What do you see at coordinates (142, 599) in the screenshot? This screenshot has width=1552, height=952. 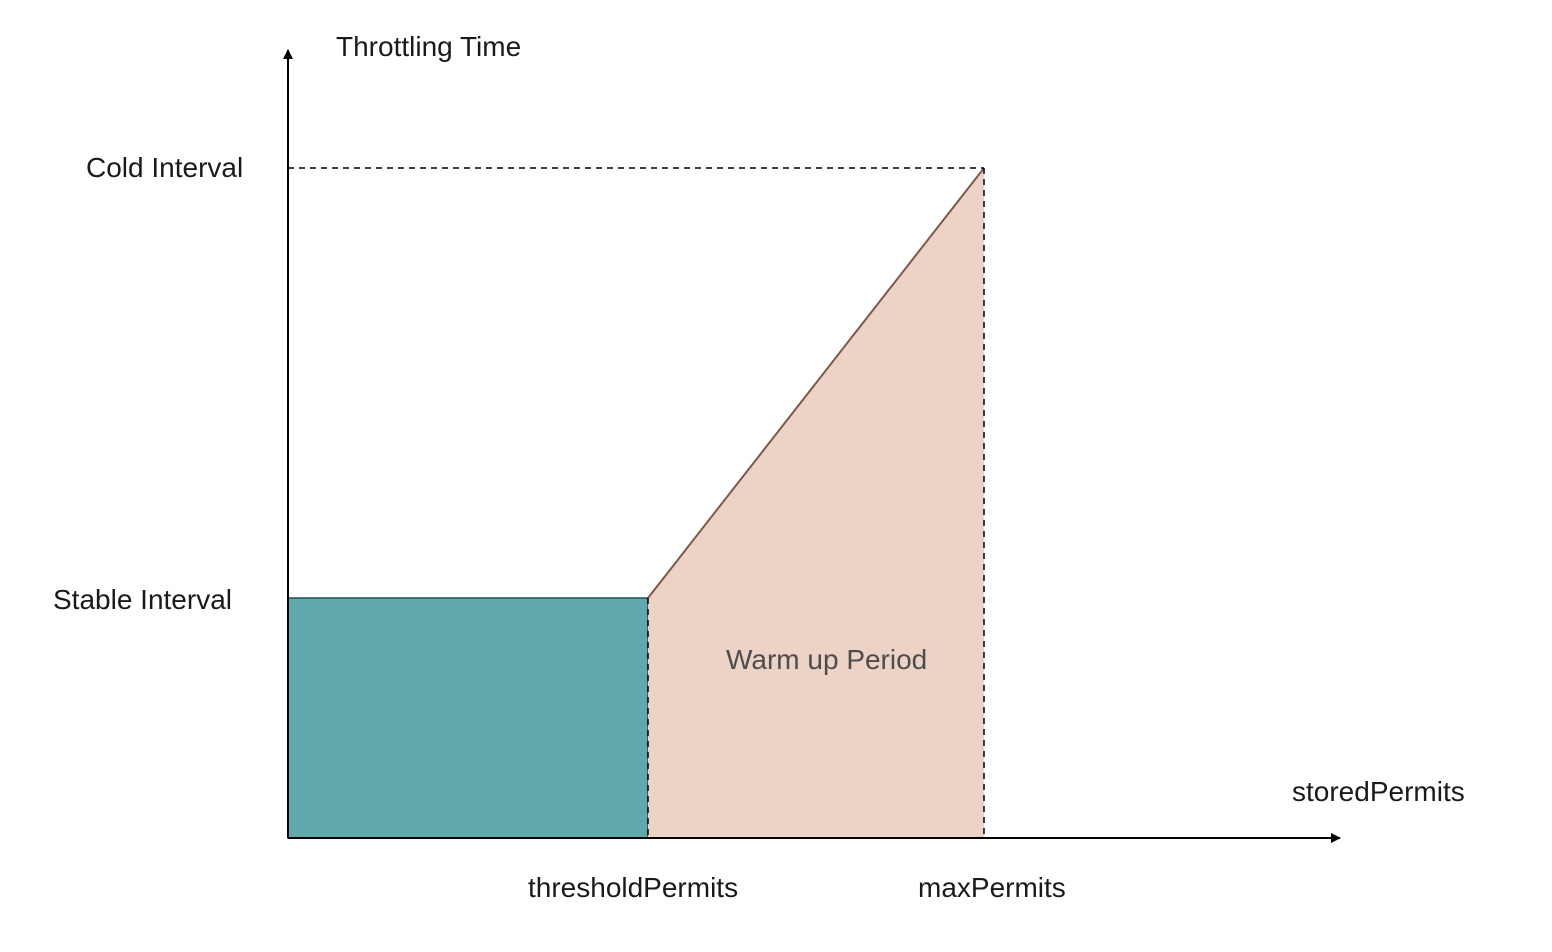 I see `stable-interval-label: Stable Interval` at bounding box center [142, 599].